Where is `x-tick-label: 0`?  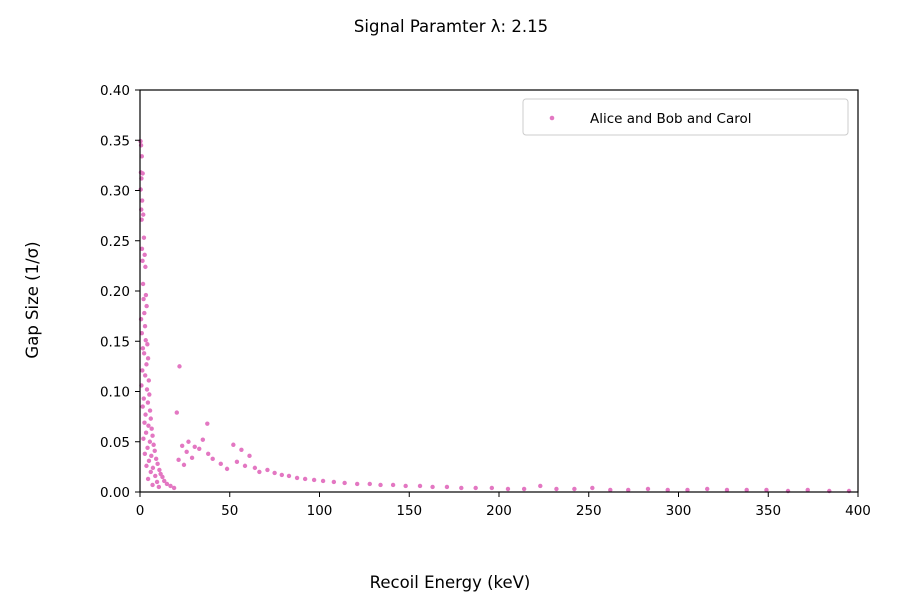 x-tick-label: 0 is located at coordinates (140, 511).